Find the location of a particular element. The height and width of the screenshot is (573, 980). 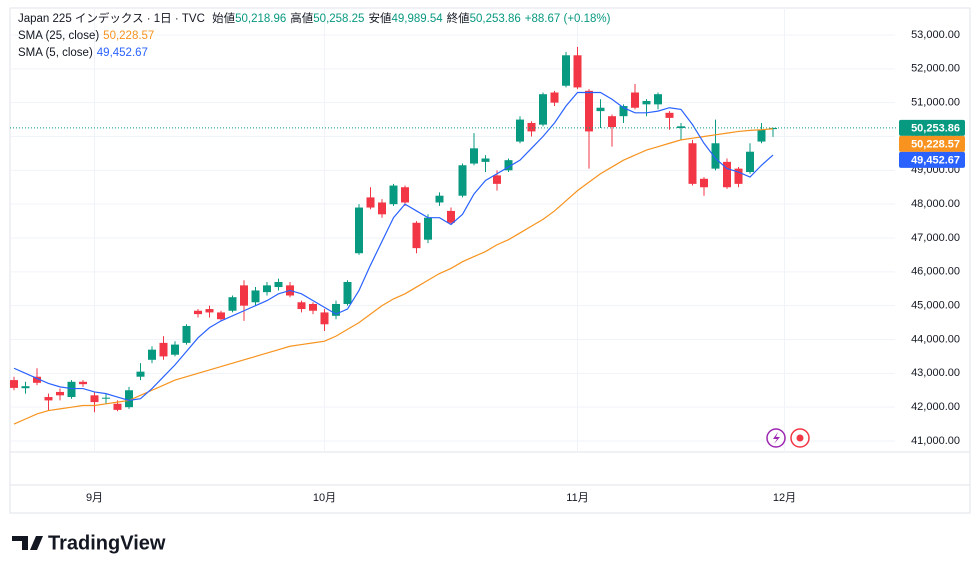

y-tick-label: 51,000.00 is located at coordinates (935, 103).